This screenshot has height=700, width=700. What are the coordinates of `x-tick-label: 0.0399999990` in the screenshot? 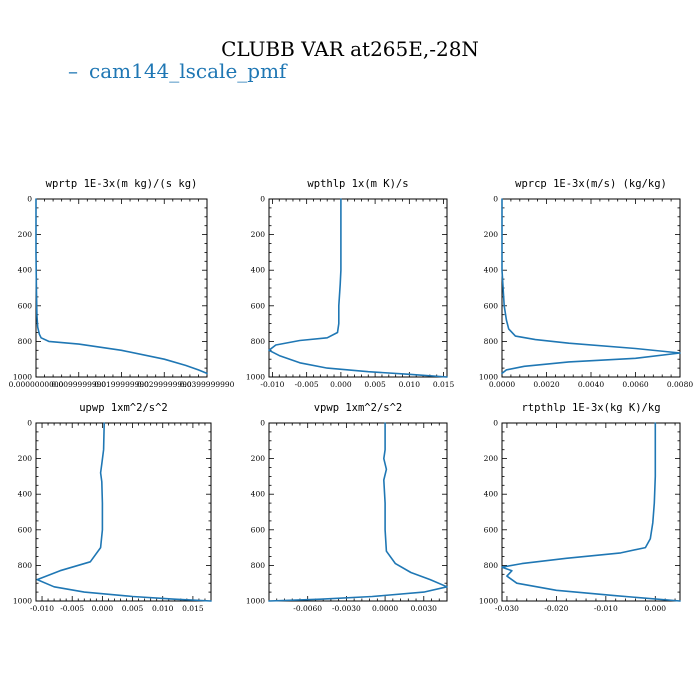 It's located at (207, 384).